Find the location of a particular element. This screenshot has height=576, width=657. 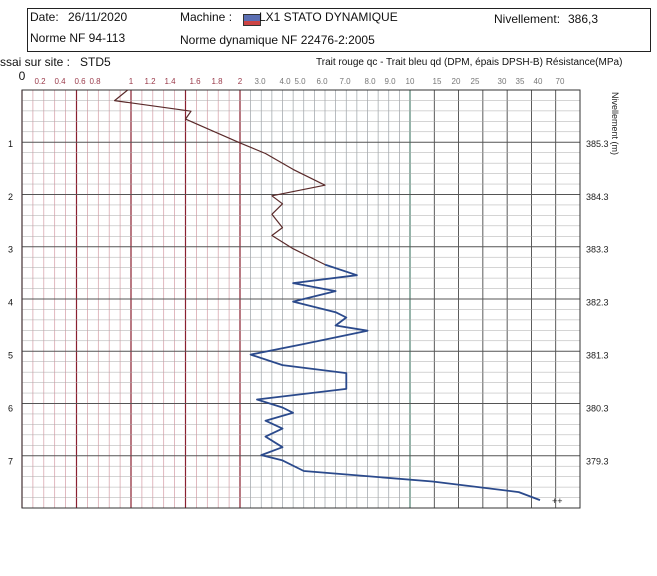

machine-value: LX1 STATO DYNAMIQUE is located at coordinates (328, 17).